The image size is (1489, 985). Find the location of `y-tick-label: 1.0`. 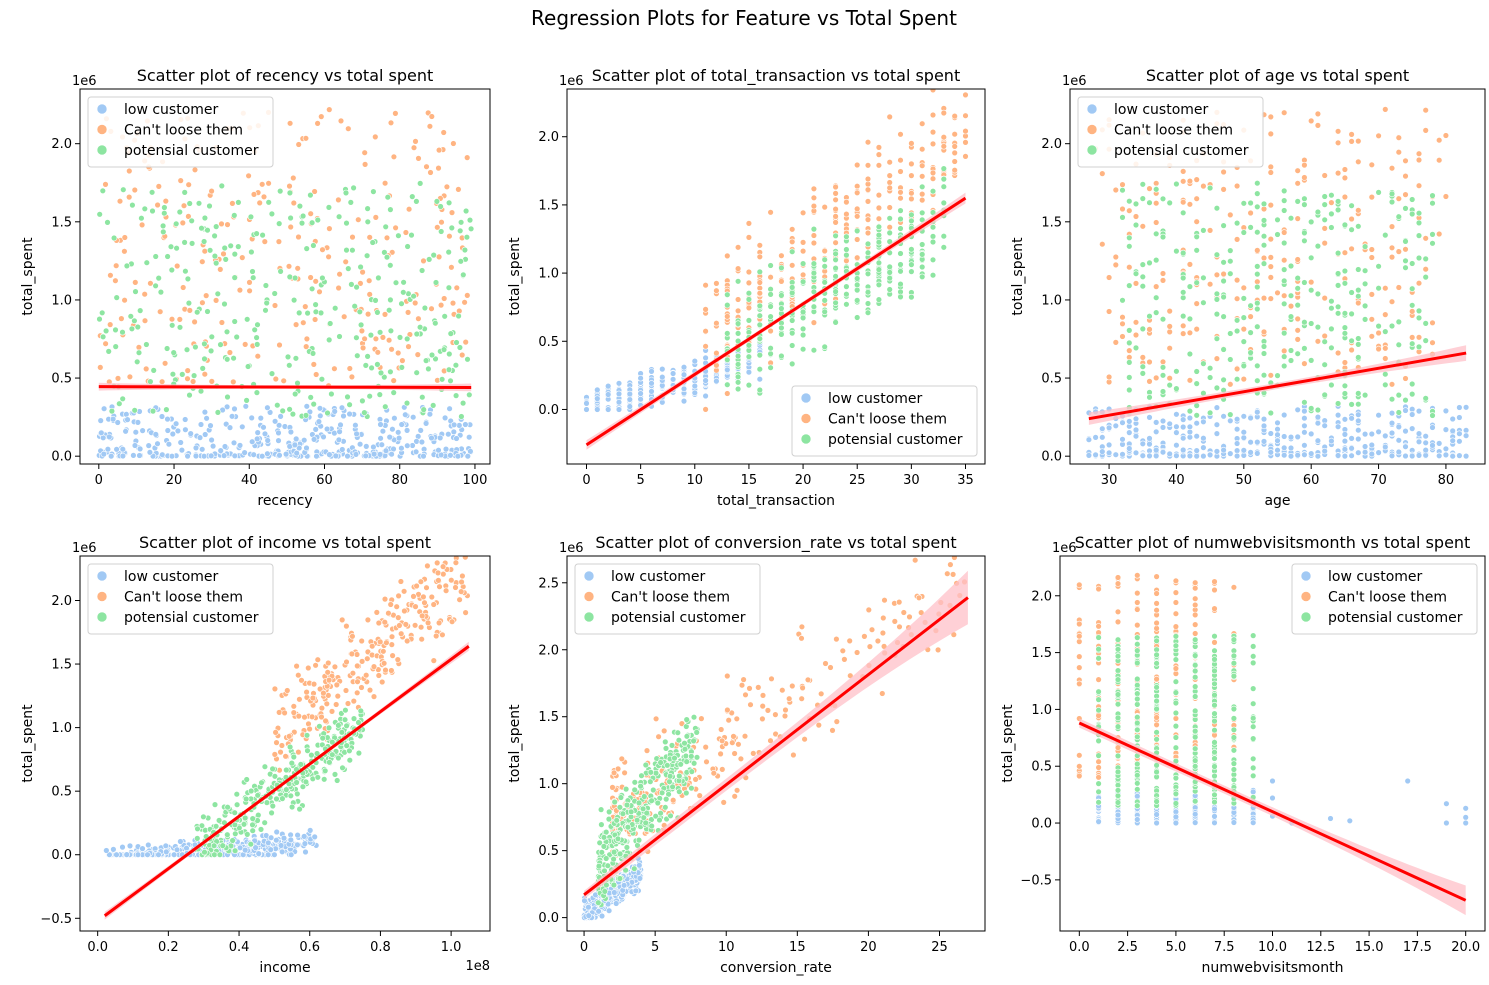

y-tick-label: 1.0 is located at coordinates (61, 728).